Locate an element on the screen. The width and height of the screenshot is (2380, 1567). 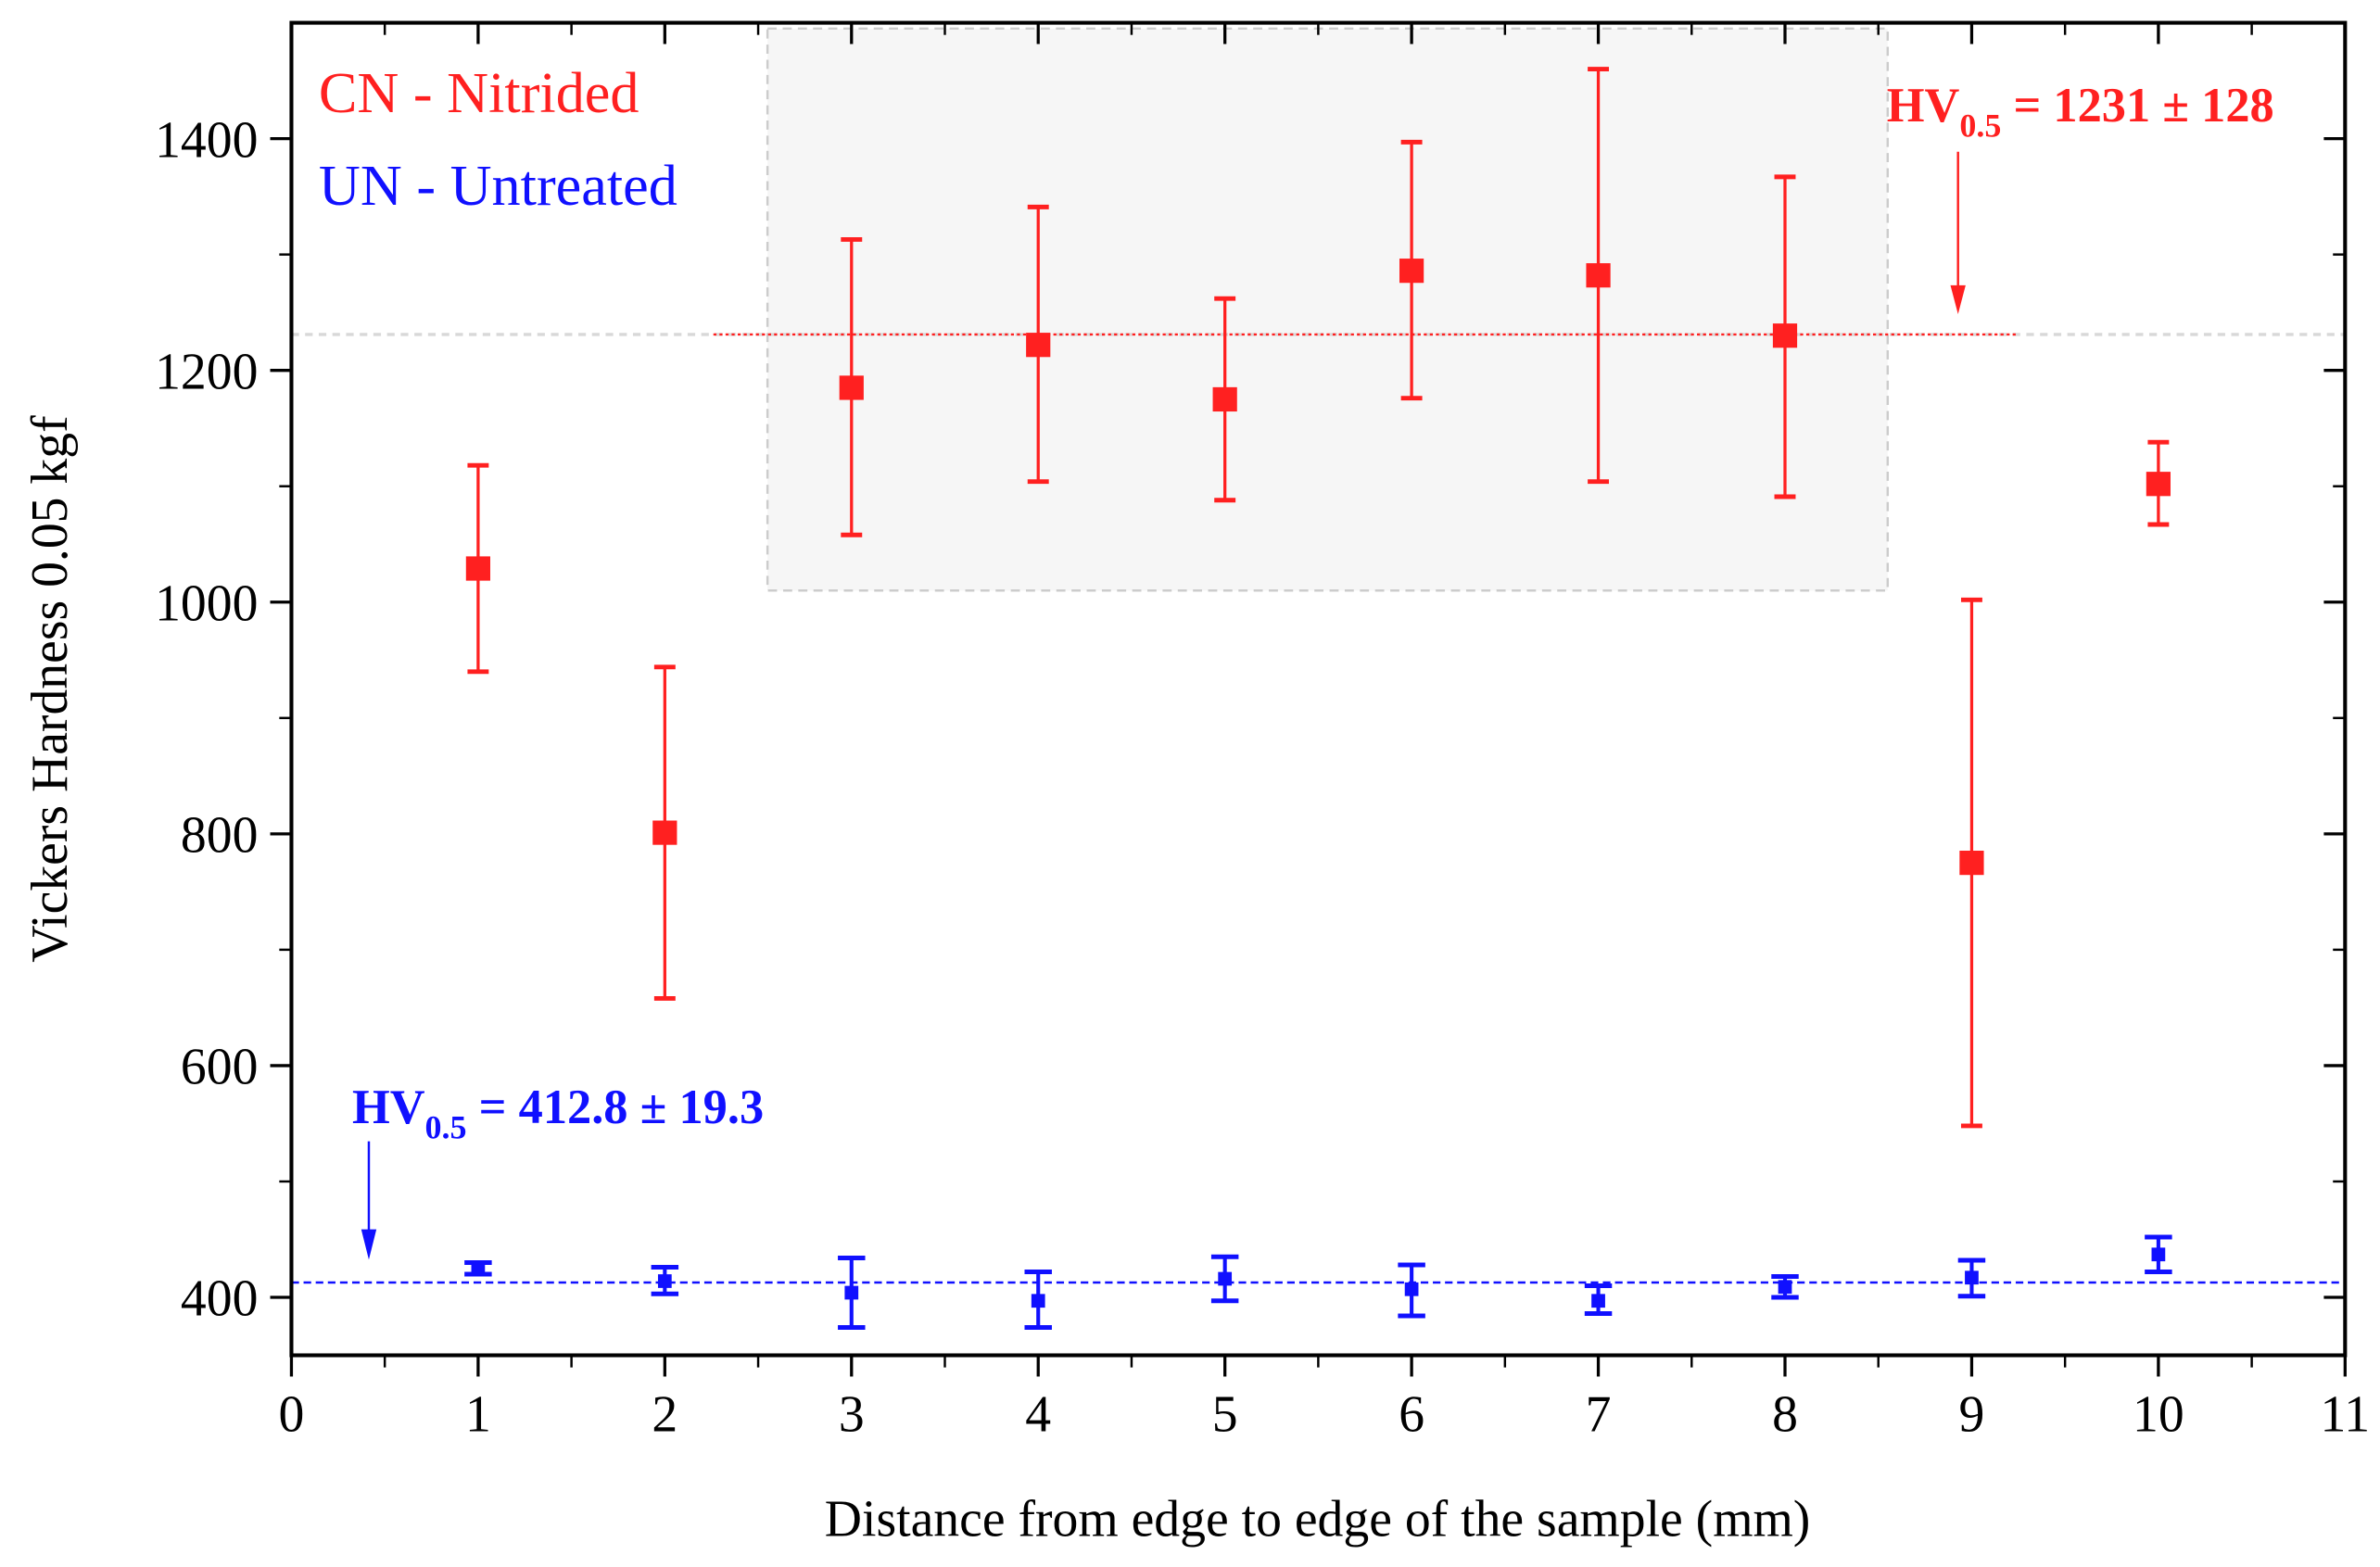
x-tick-label: 7 is located at coordinates (1599, 1414).